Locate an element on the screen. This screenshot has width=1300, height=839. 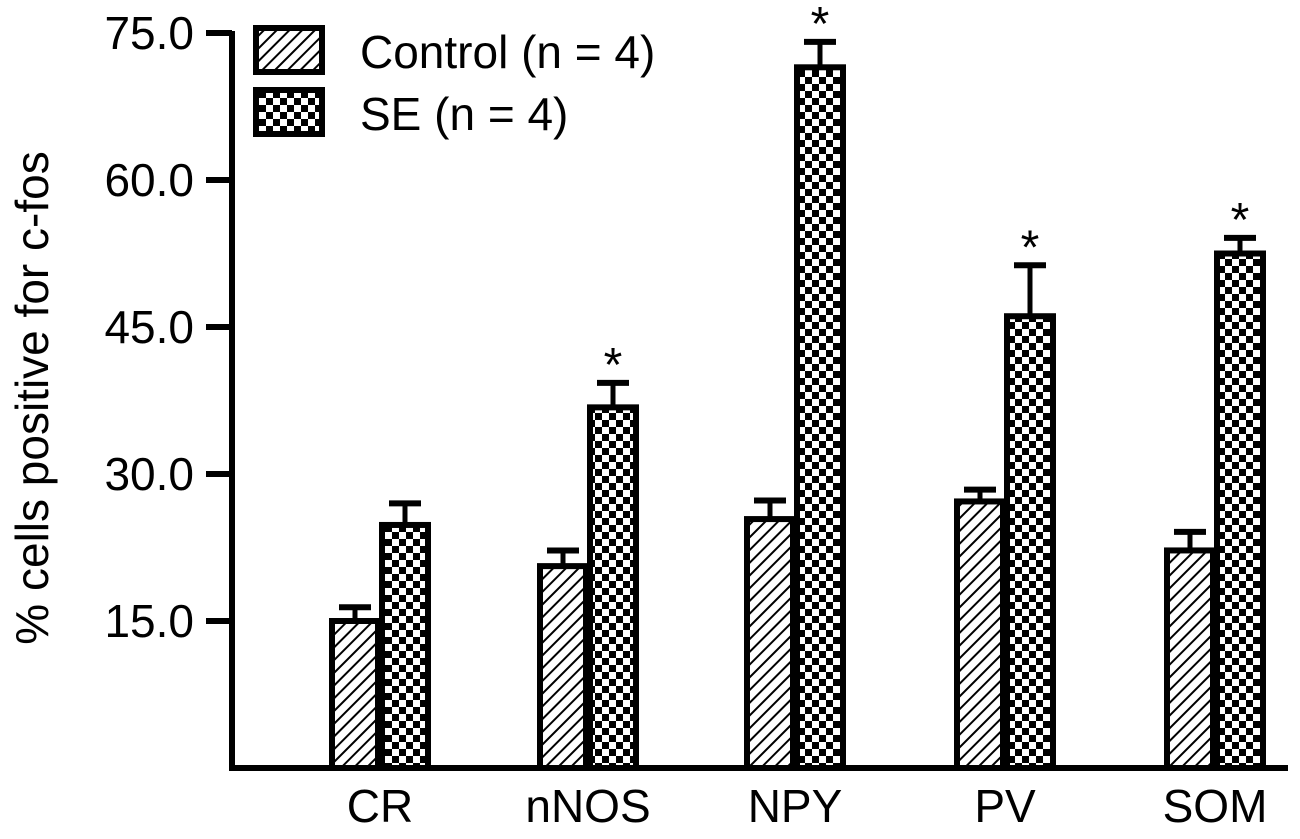
x-tick-label: CR is located at coordinates (380, 806).